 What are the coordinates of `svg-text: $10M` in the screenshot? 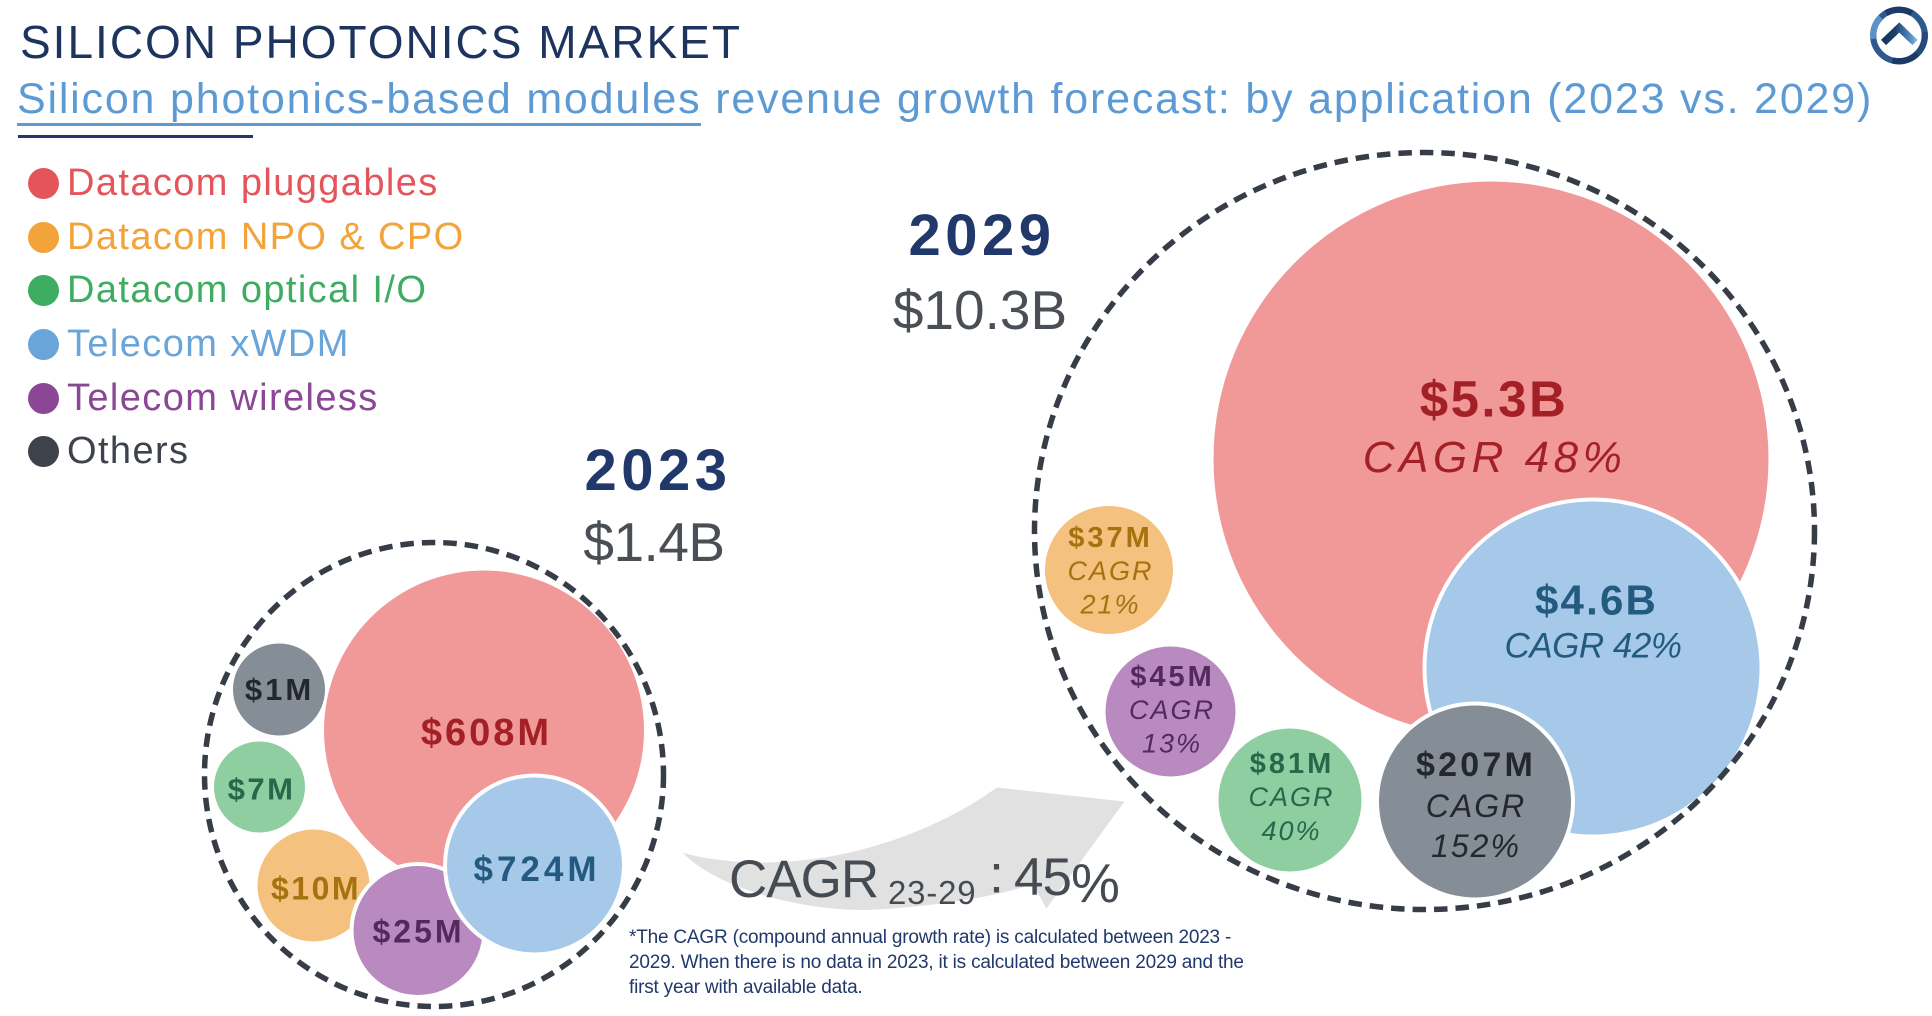 It's located at (316, 889).